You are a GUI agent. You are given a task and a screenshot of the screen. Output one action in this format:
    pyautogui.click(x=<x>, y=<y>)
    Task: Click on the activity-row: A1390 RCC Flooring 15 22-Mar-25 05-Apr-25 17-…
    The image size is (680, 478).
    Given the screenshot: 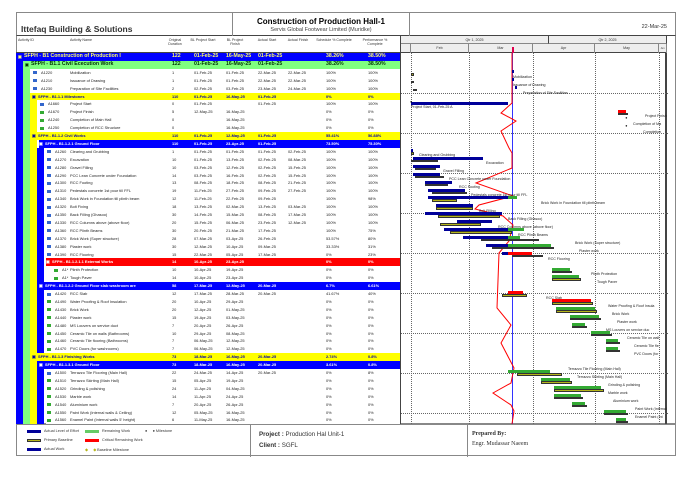 What is the action you would take?
    pyautogui.click(x=223, y=254)
    